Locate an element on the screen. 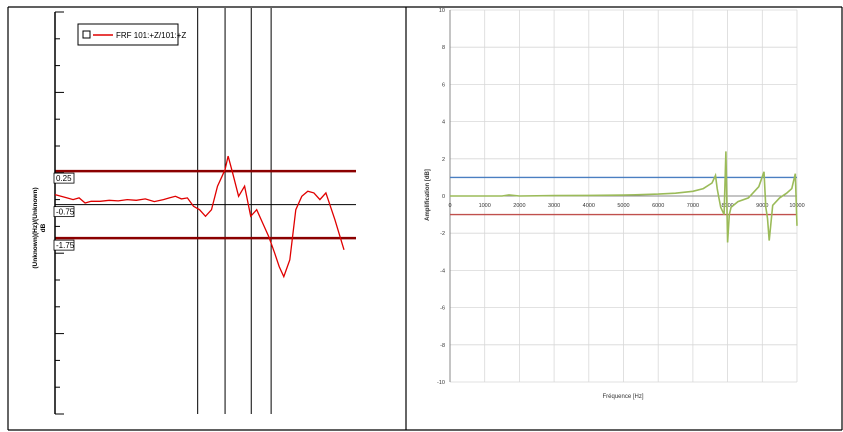 The width and height of the screenshot is (843, 432). frf-series is located at coordinates (199, 217).